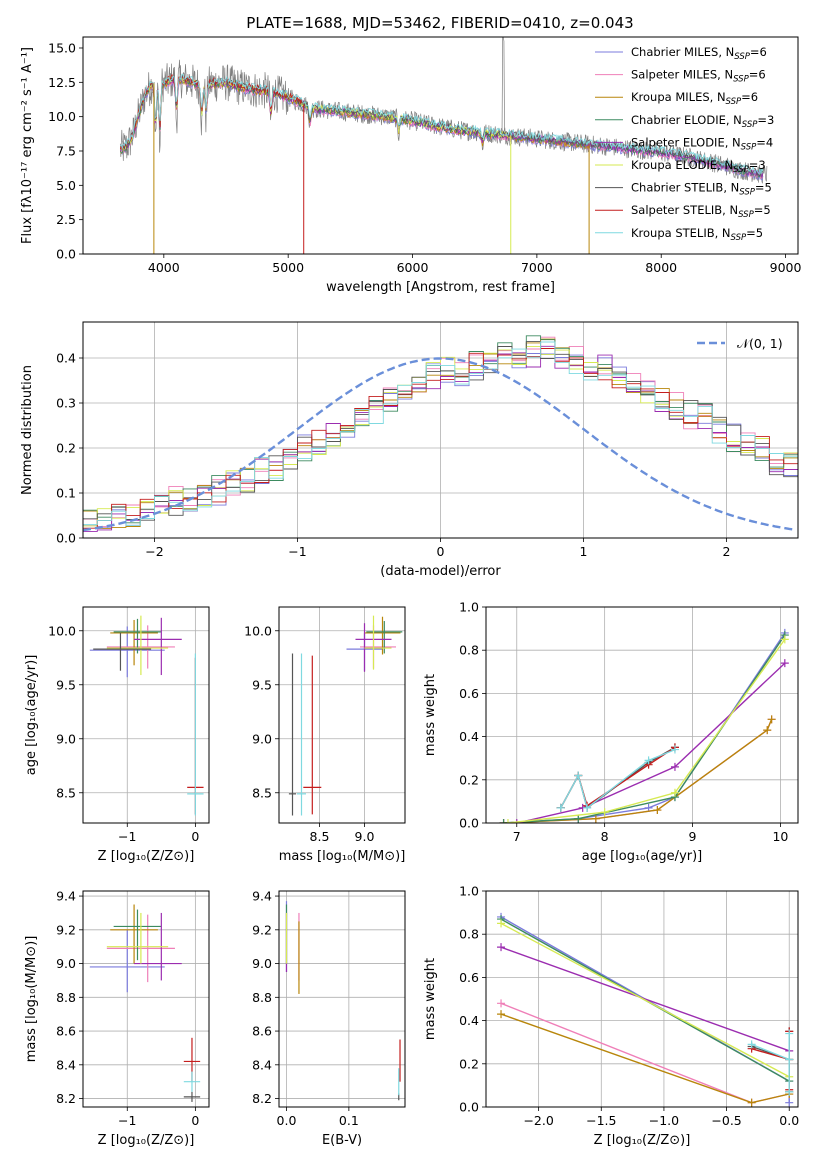  Describe the element at coordinates (538, 1120) in the screenshot. I see `x-tick-label: −2.0` at that location.